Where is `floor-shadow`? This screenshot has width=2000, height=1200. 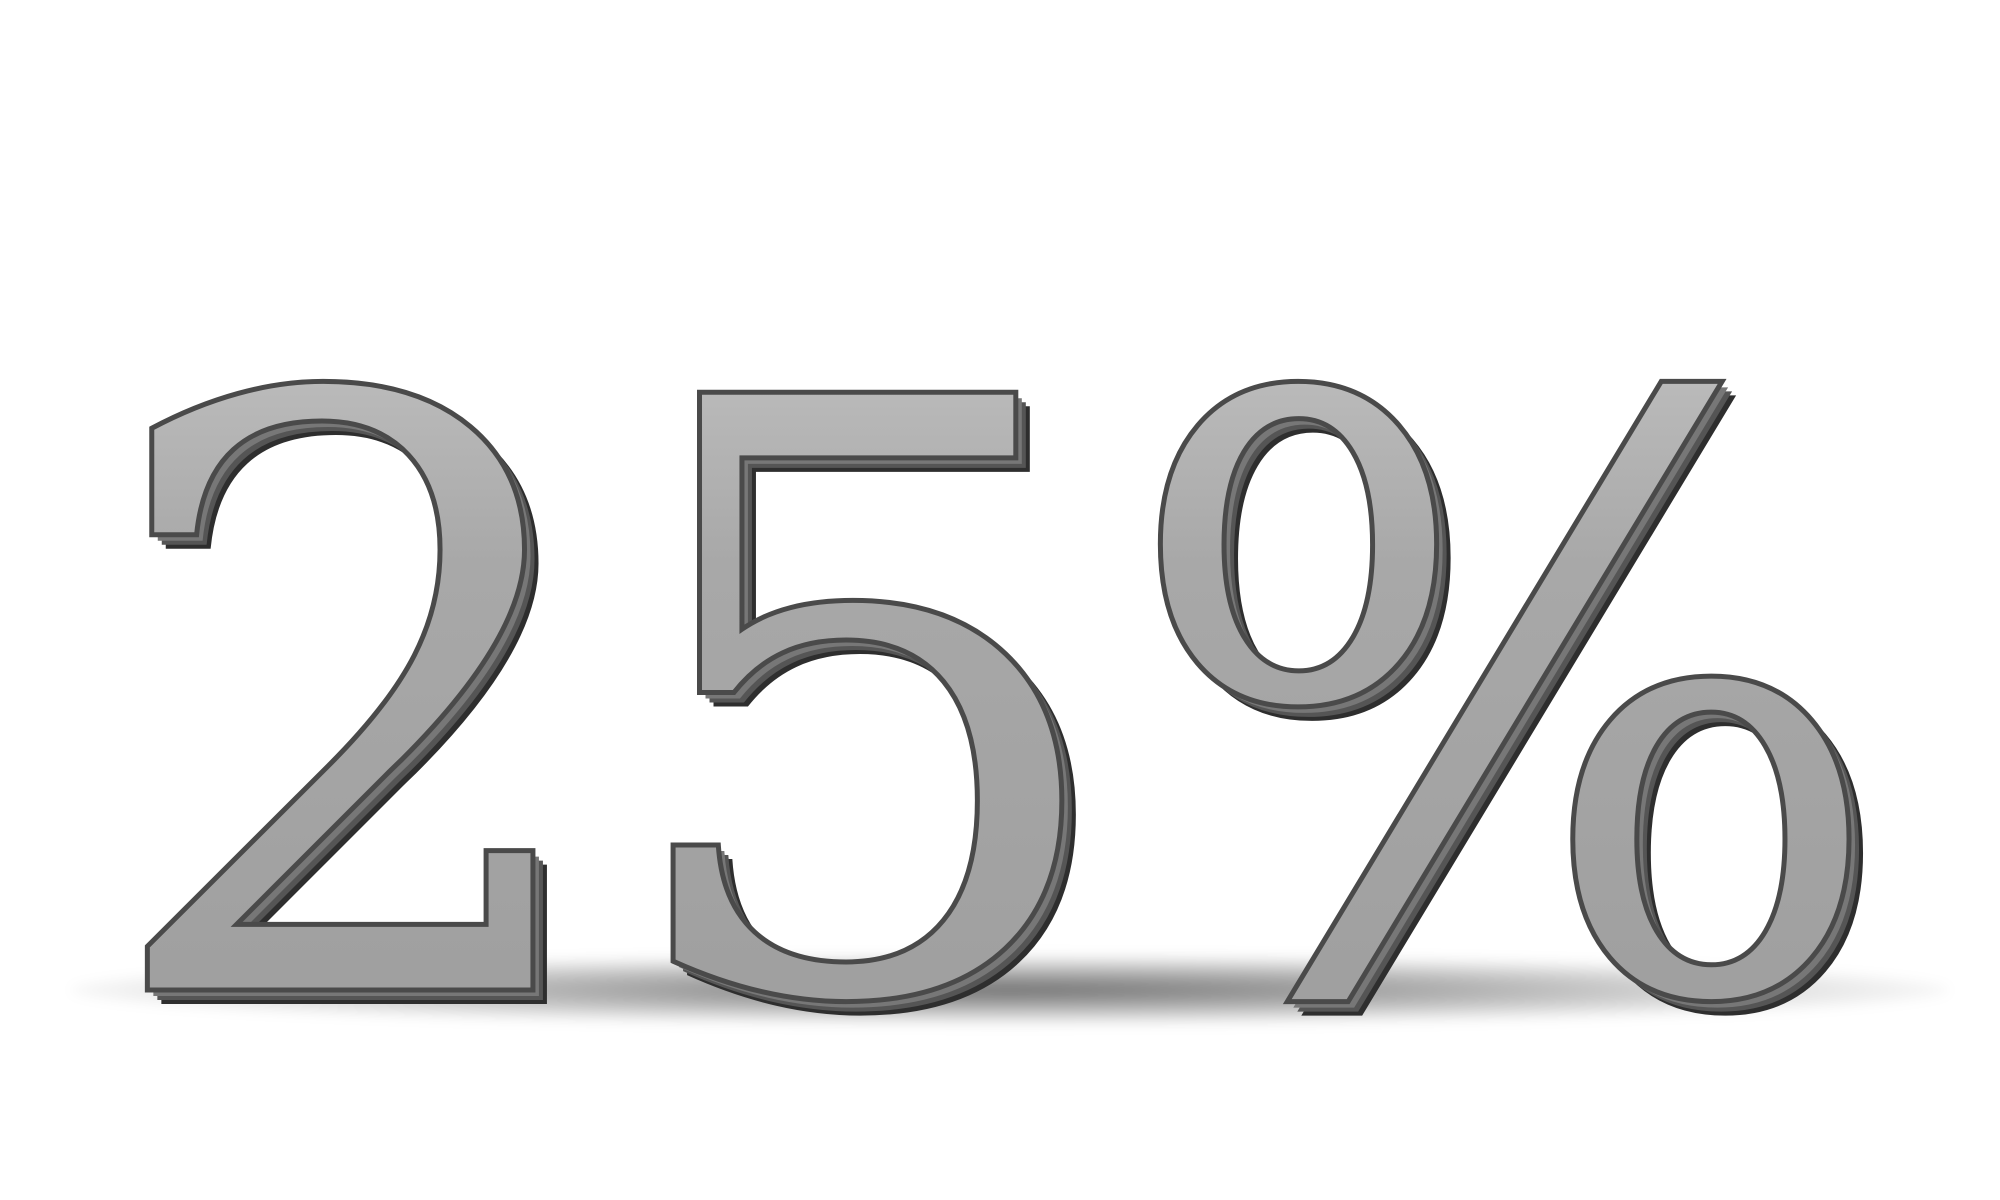 floor-shadow is located at coordinates (1010, 990).